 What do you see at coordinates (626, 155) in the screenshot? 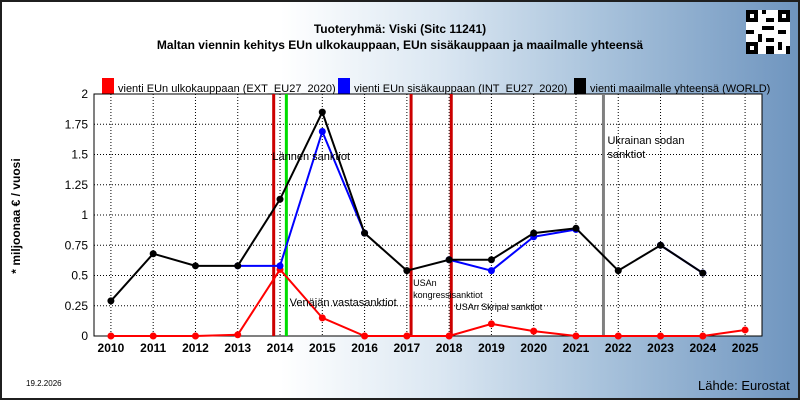
I see `event-label: sanktiot` at bounding box center [626, 155].